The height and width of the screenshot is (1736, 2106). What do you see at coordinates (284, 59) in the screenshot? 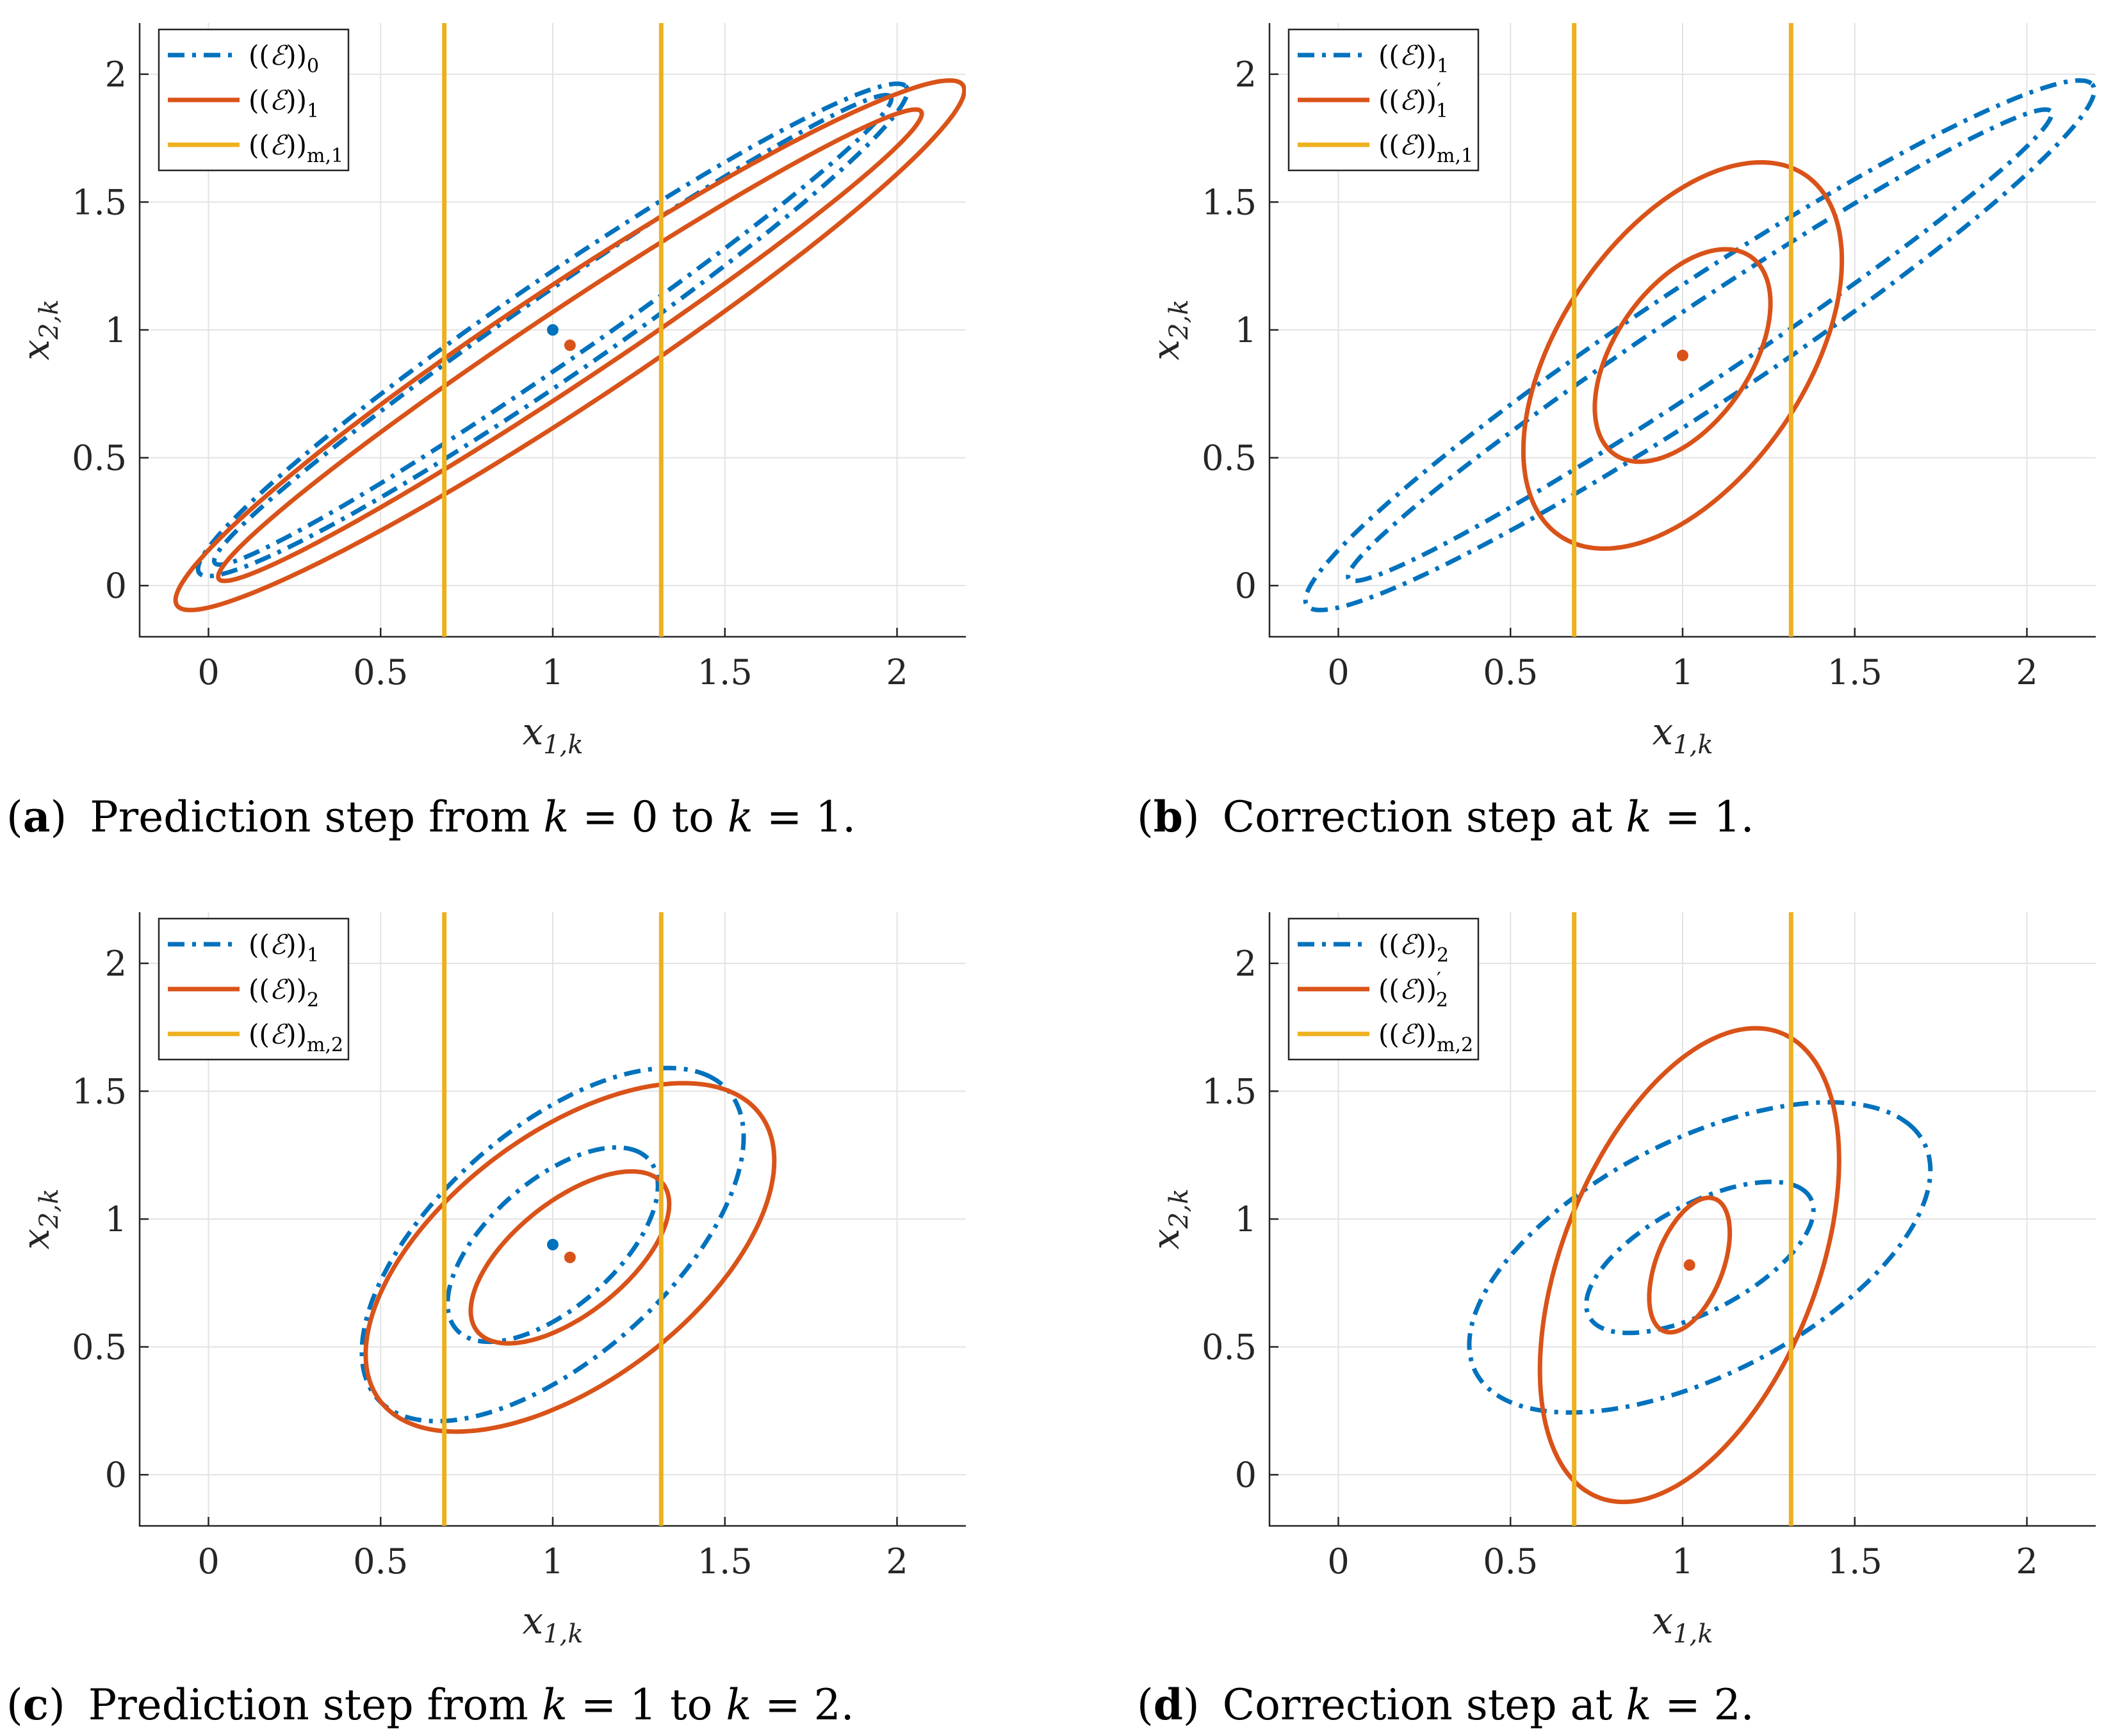
I see `legend-entry: ((ℰ))0` at bounding box center [284, 59].